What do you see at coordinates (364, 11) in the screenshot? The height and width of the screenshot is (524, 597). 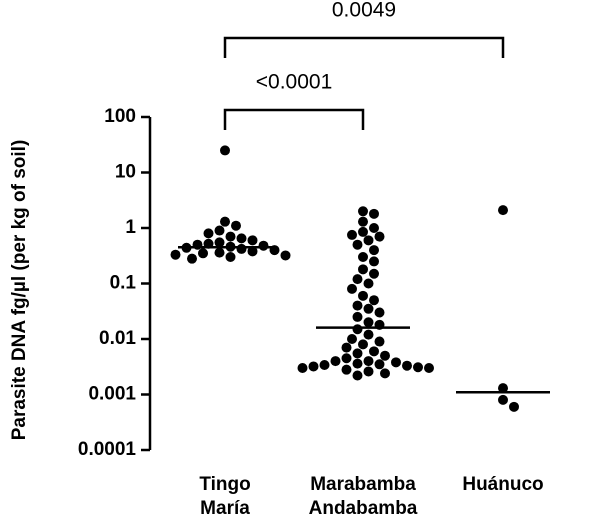 I see `p-value: 0.0049` at bounding box center [364, 11].